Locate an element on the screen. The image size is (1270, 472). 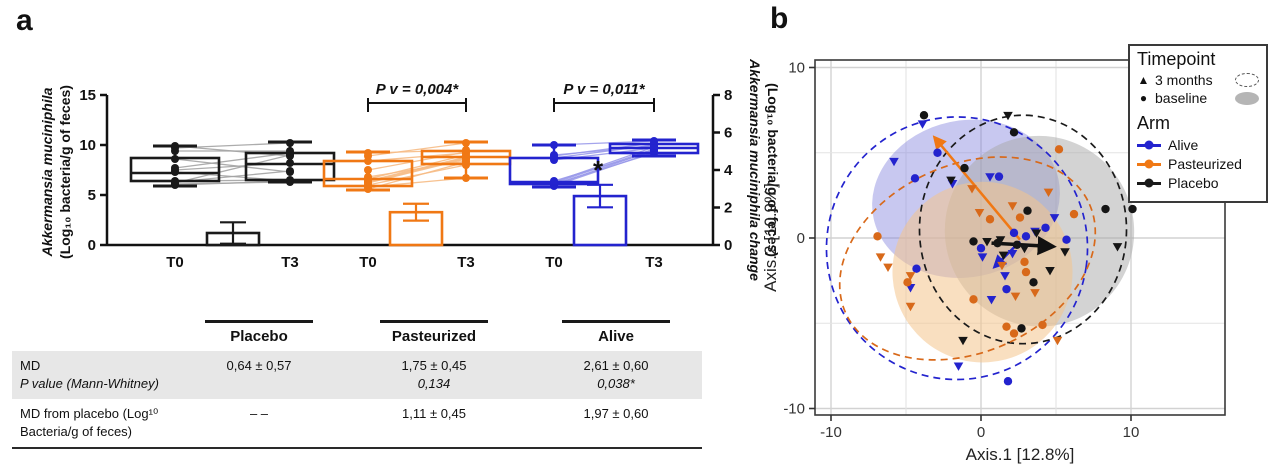
3months-ellipse-placebo is located at coordinates (1023, 229).